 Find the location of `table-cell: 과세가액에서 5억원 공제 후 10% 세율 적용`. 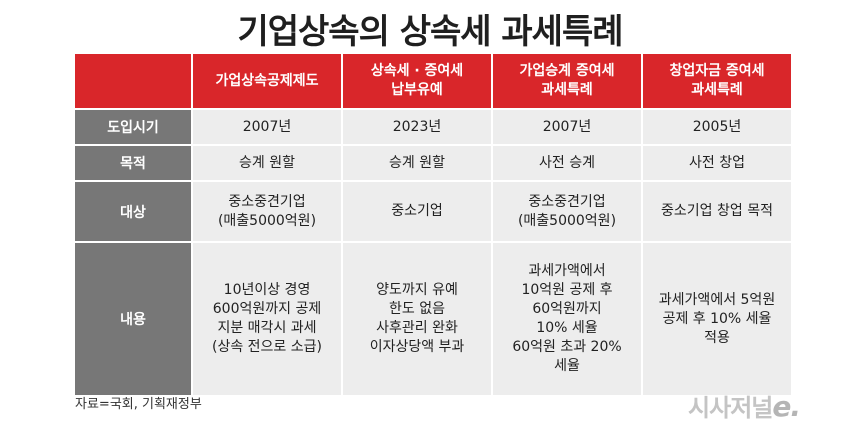

table-cell: 과세가액에서 5억원 공제 후 10% 세율 적용 is located at coordinates (717, 319).